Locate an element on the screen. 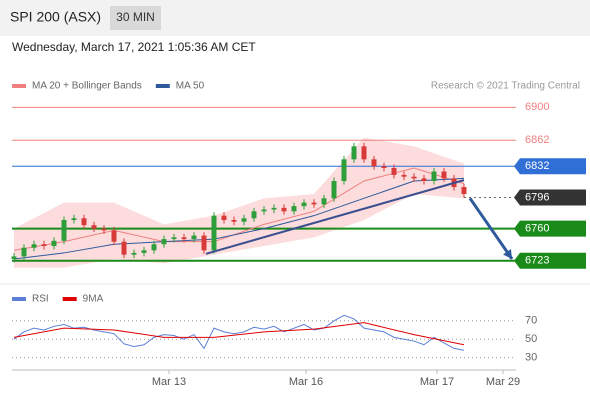 The image size is (590, 405). legend-label: MA 50 is located at coordinates (190, 86).